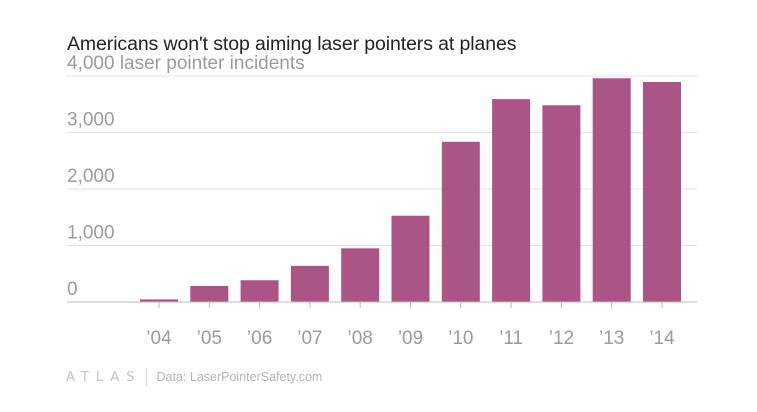 This screenshot has width=757, height=412. I want to click on x-tick-label: ’12, so click(561, 338).